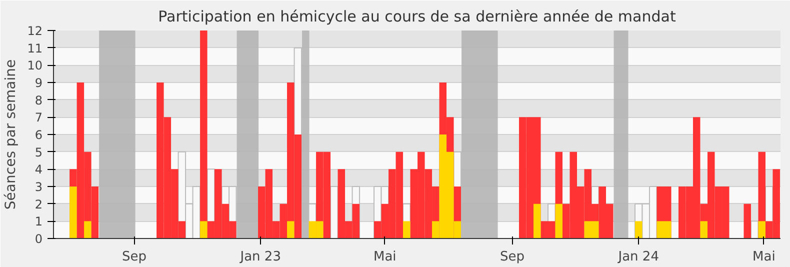 The height and width of the screenshot is (267, 790). Describe the element at coordinates (260, 257) in the screenshot. I see `x-tick-label: Jan 23` at that location.